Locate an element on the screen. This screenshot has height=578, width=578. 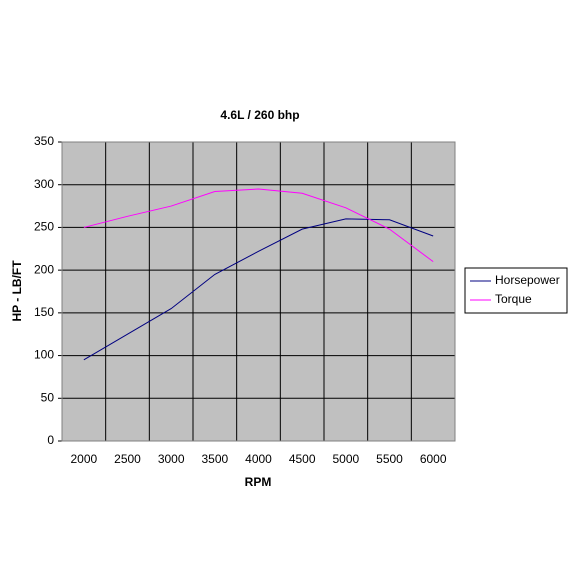
x-tick-label: 3500 is located at coordinates (214, 459).